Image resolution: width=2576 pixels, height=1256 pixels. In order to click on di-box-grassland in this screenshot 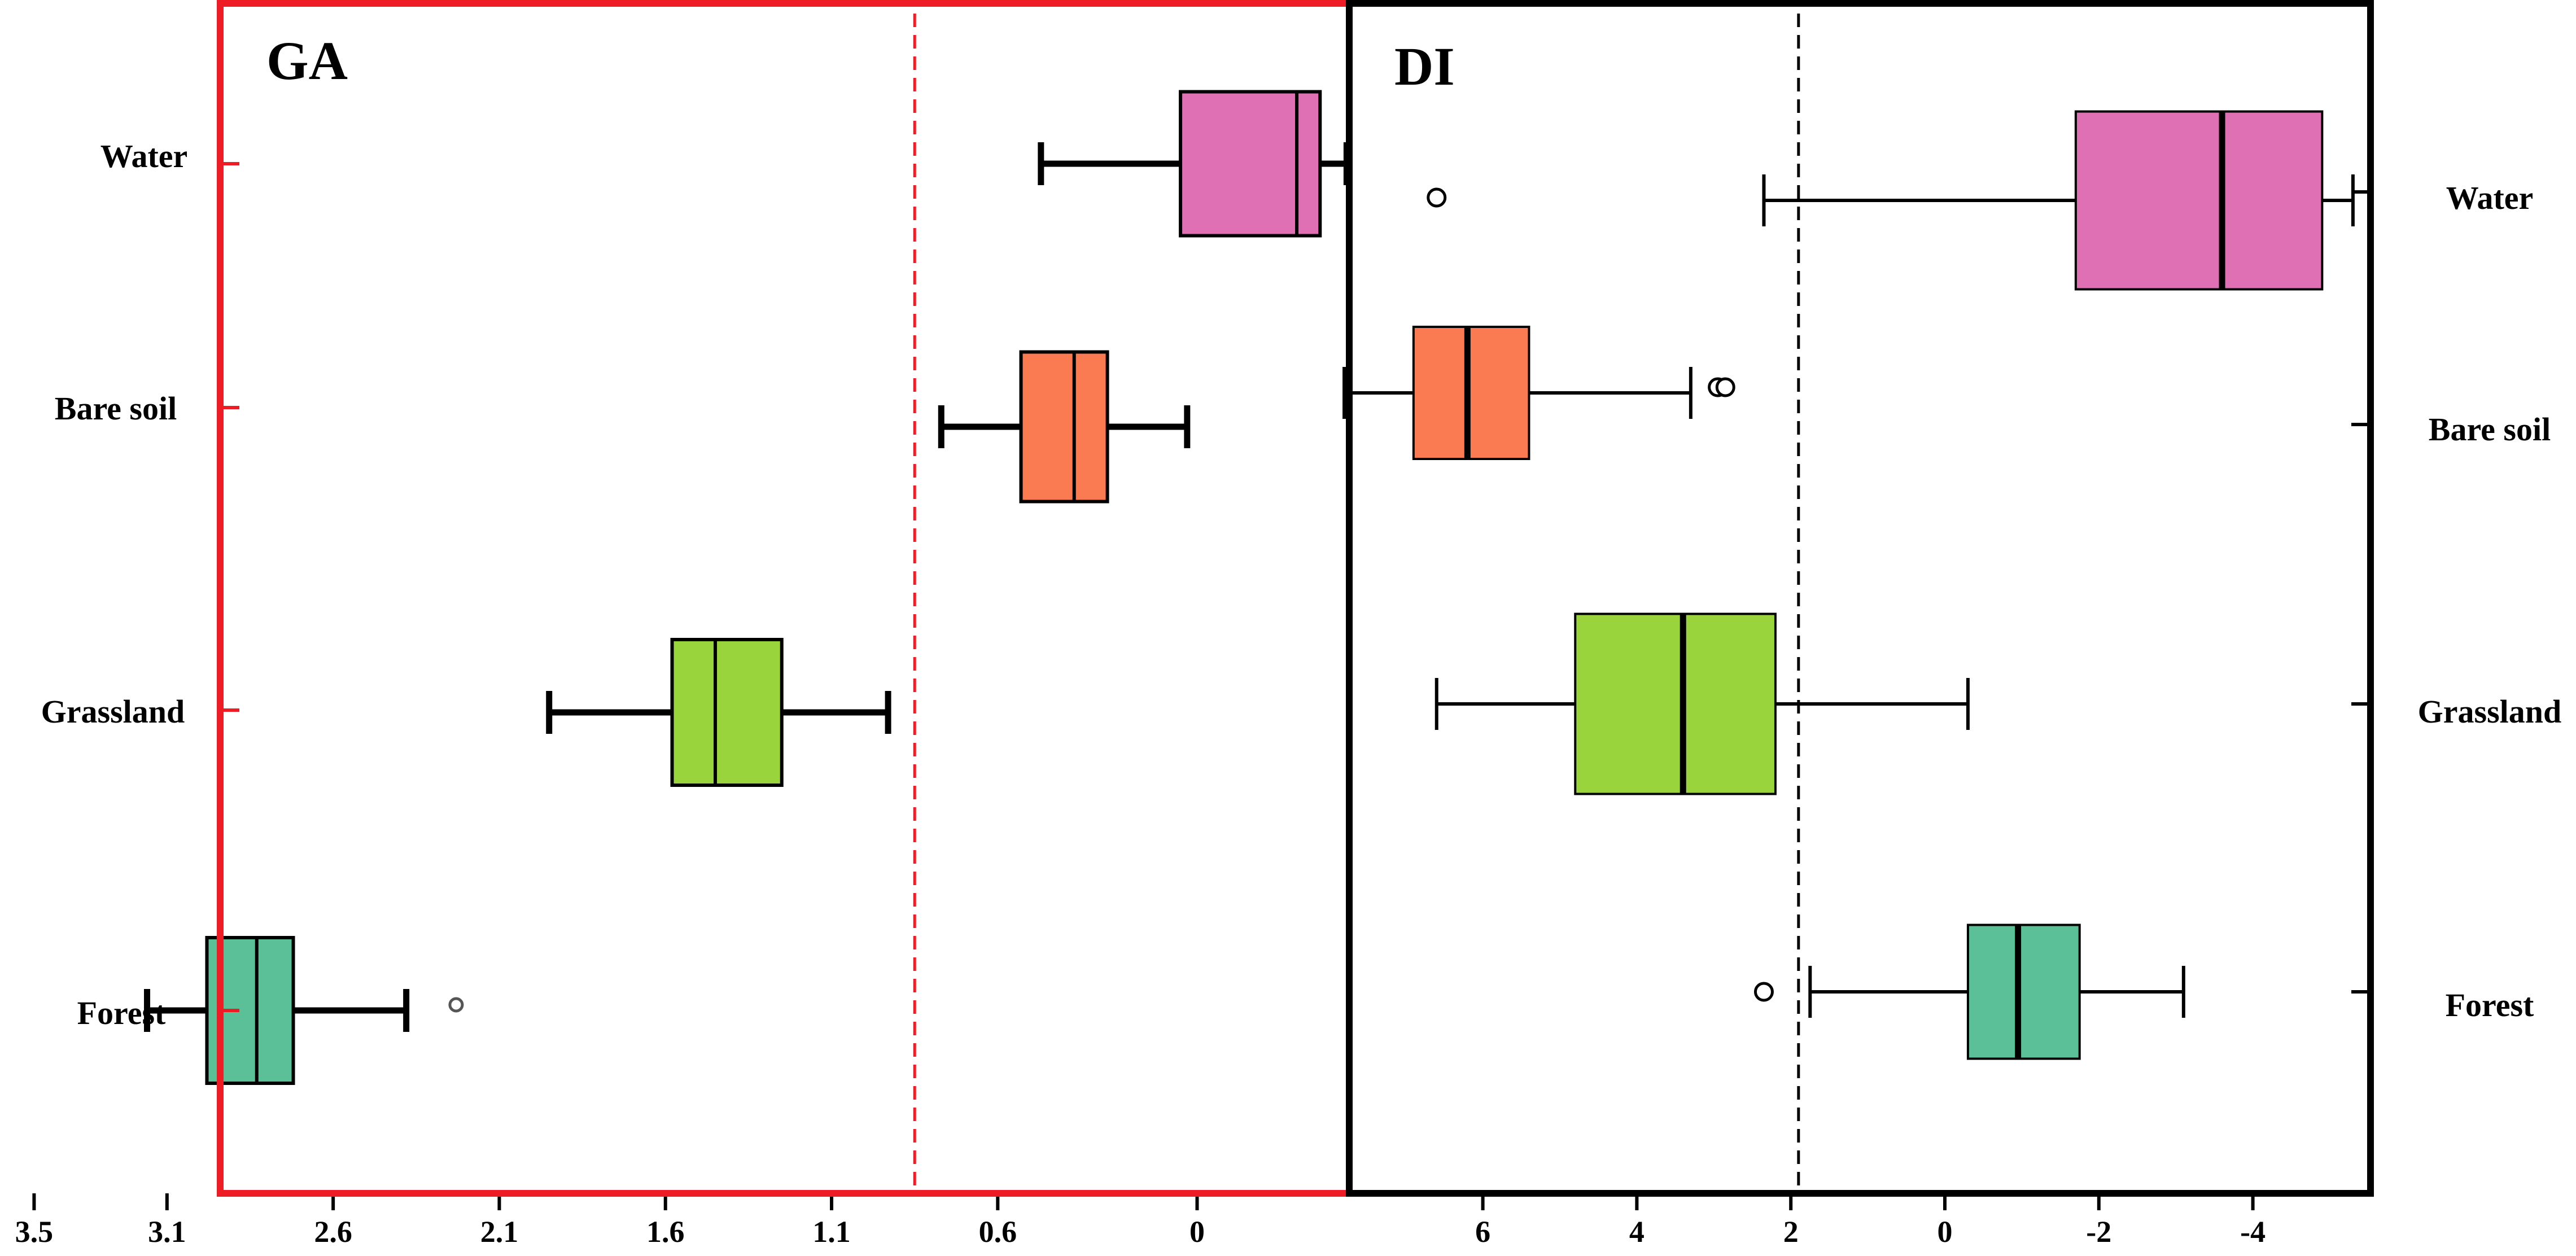, I will do `click(1702, 703)`.